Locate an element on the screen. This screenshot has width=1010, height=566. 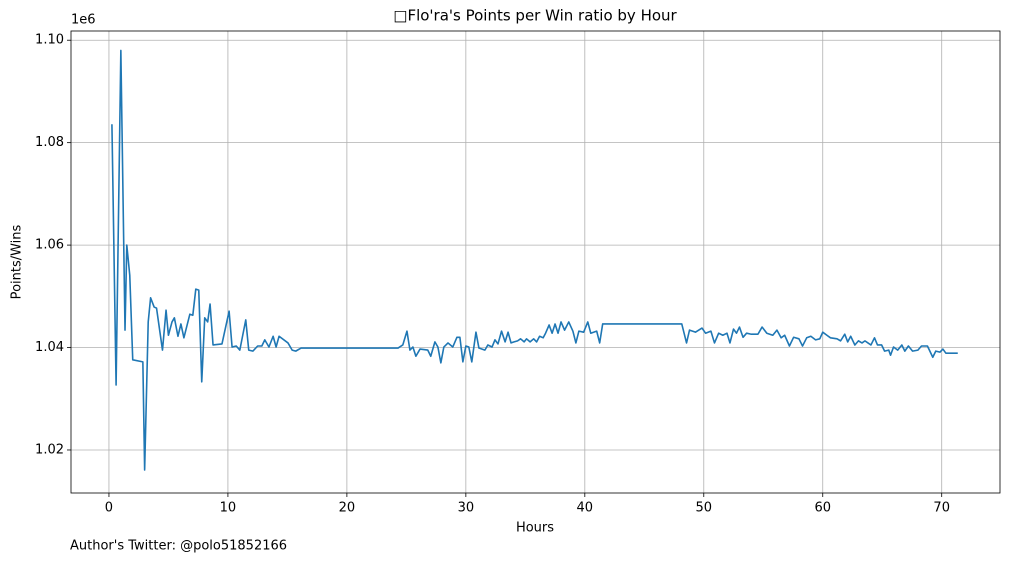
x-tick-label: 60 is located at coordinates (822, 508).